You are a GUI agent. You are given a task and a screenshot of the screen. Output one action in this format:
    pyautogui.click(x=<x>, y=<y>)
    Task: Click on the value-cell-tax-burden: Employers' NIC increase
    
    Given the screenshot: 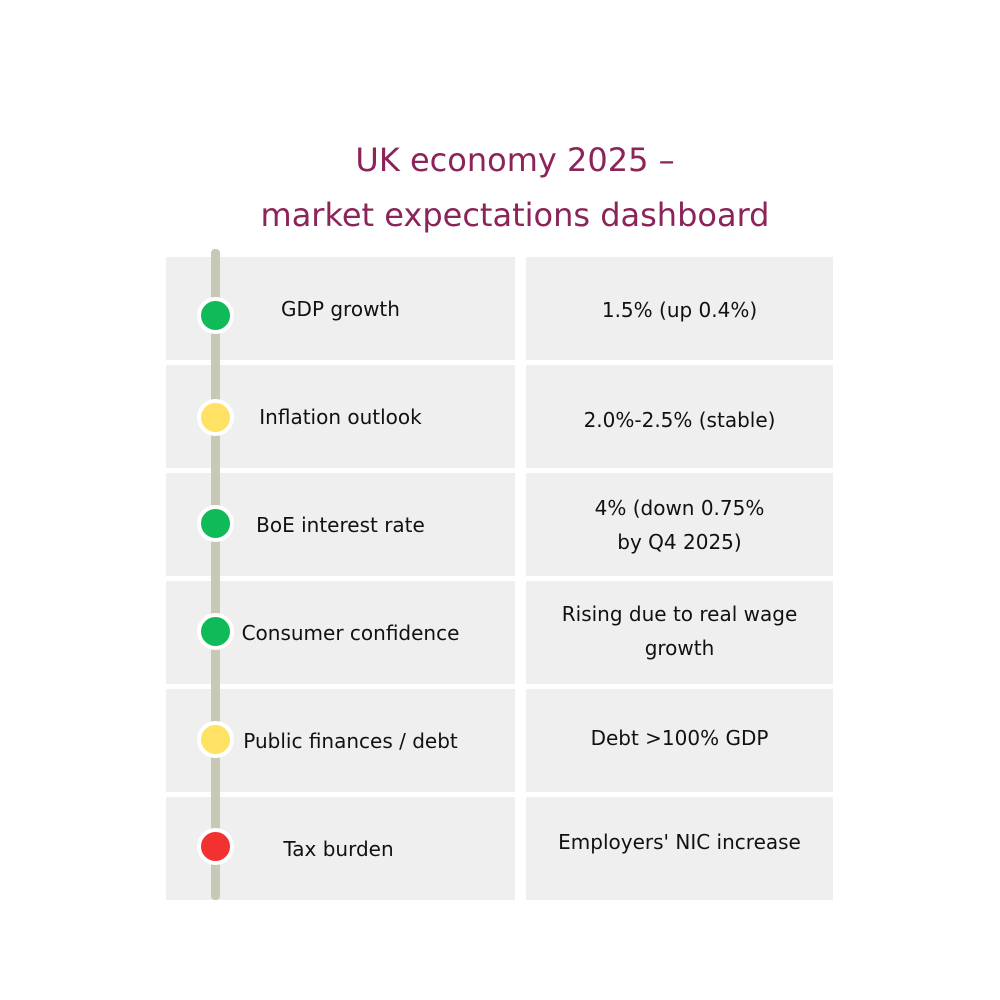 What is the action you would take?
    pyautogui.click(x=679, y=848)
    